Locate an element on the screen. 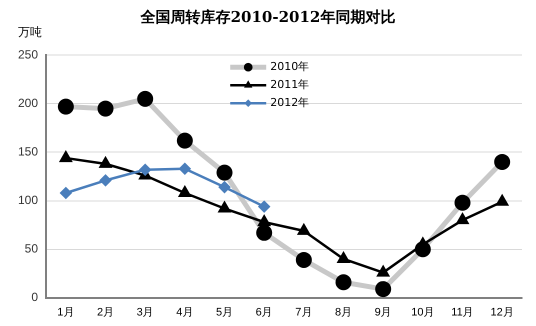 This screenshot has height=326, width=536. x-tick-label: 1月 is located at coordinates (65, 312).